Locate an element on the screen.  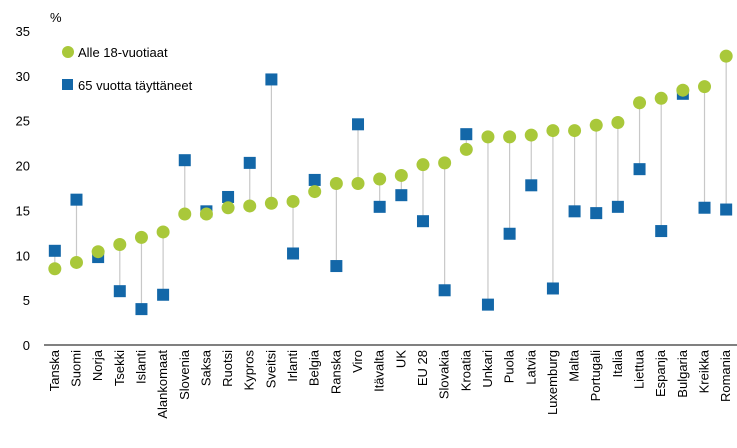
category-label: Bulgaria is located at coordinates (682, 373).